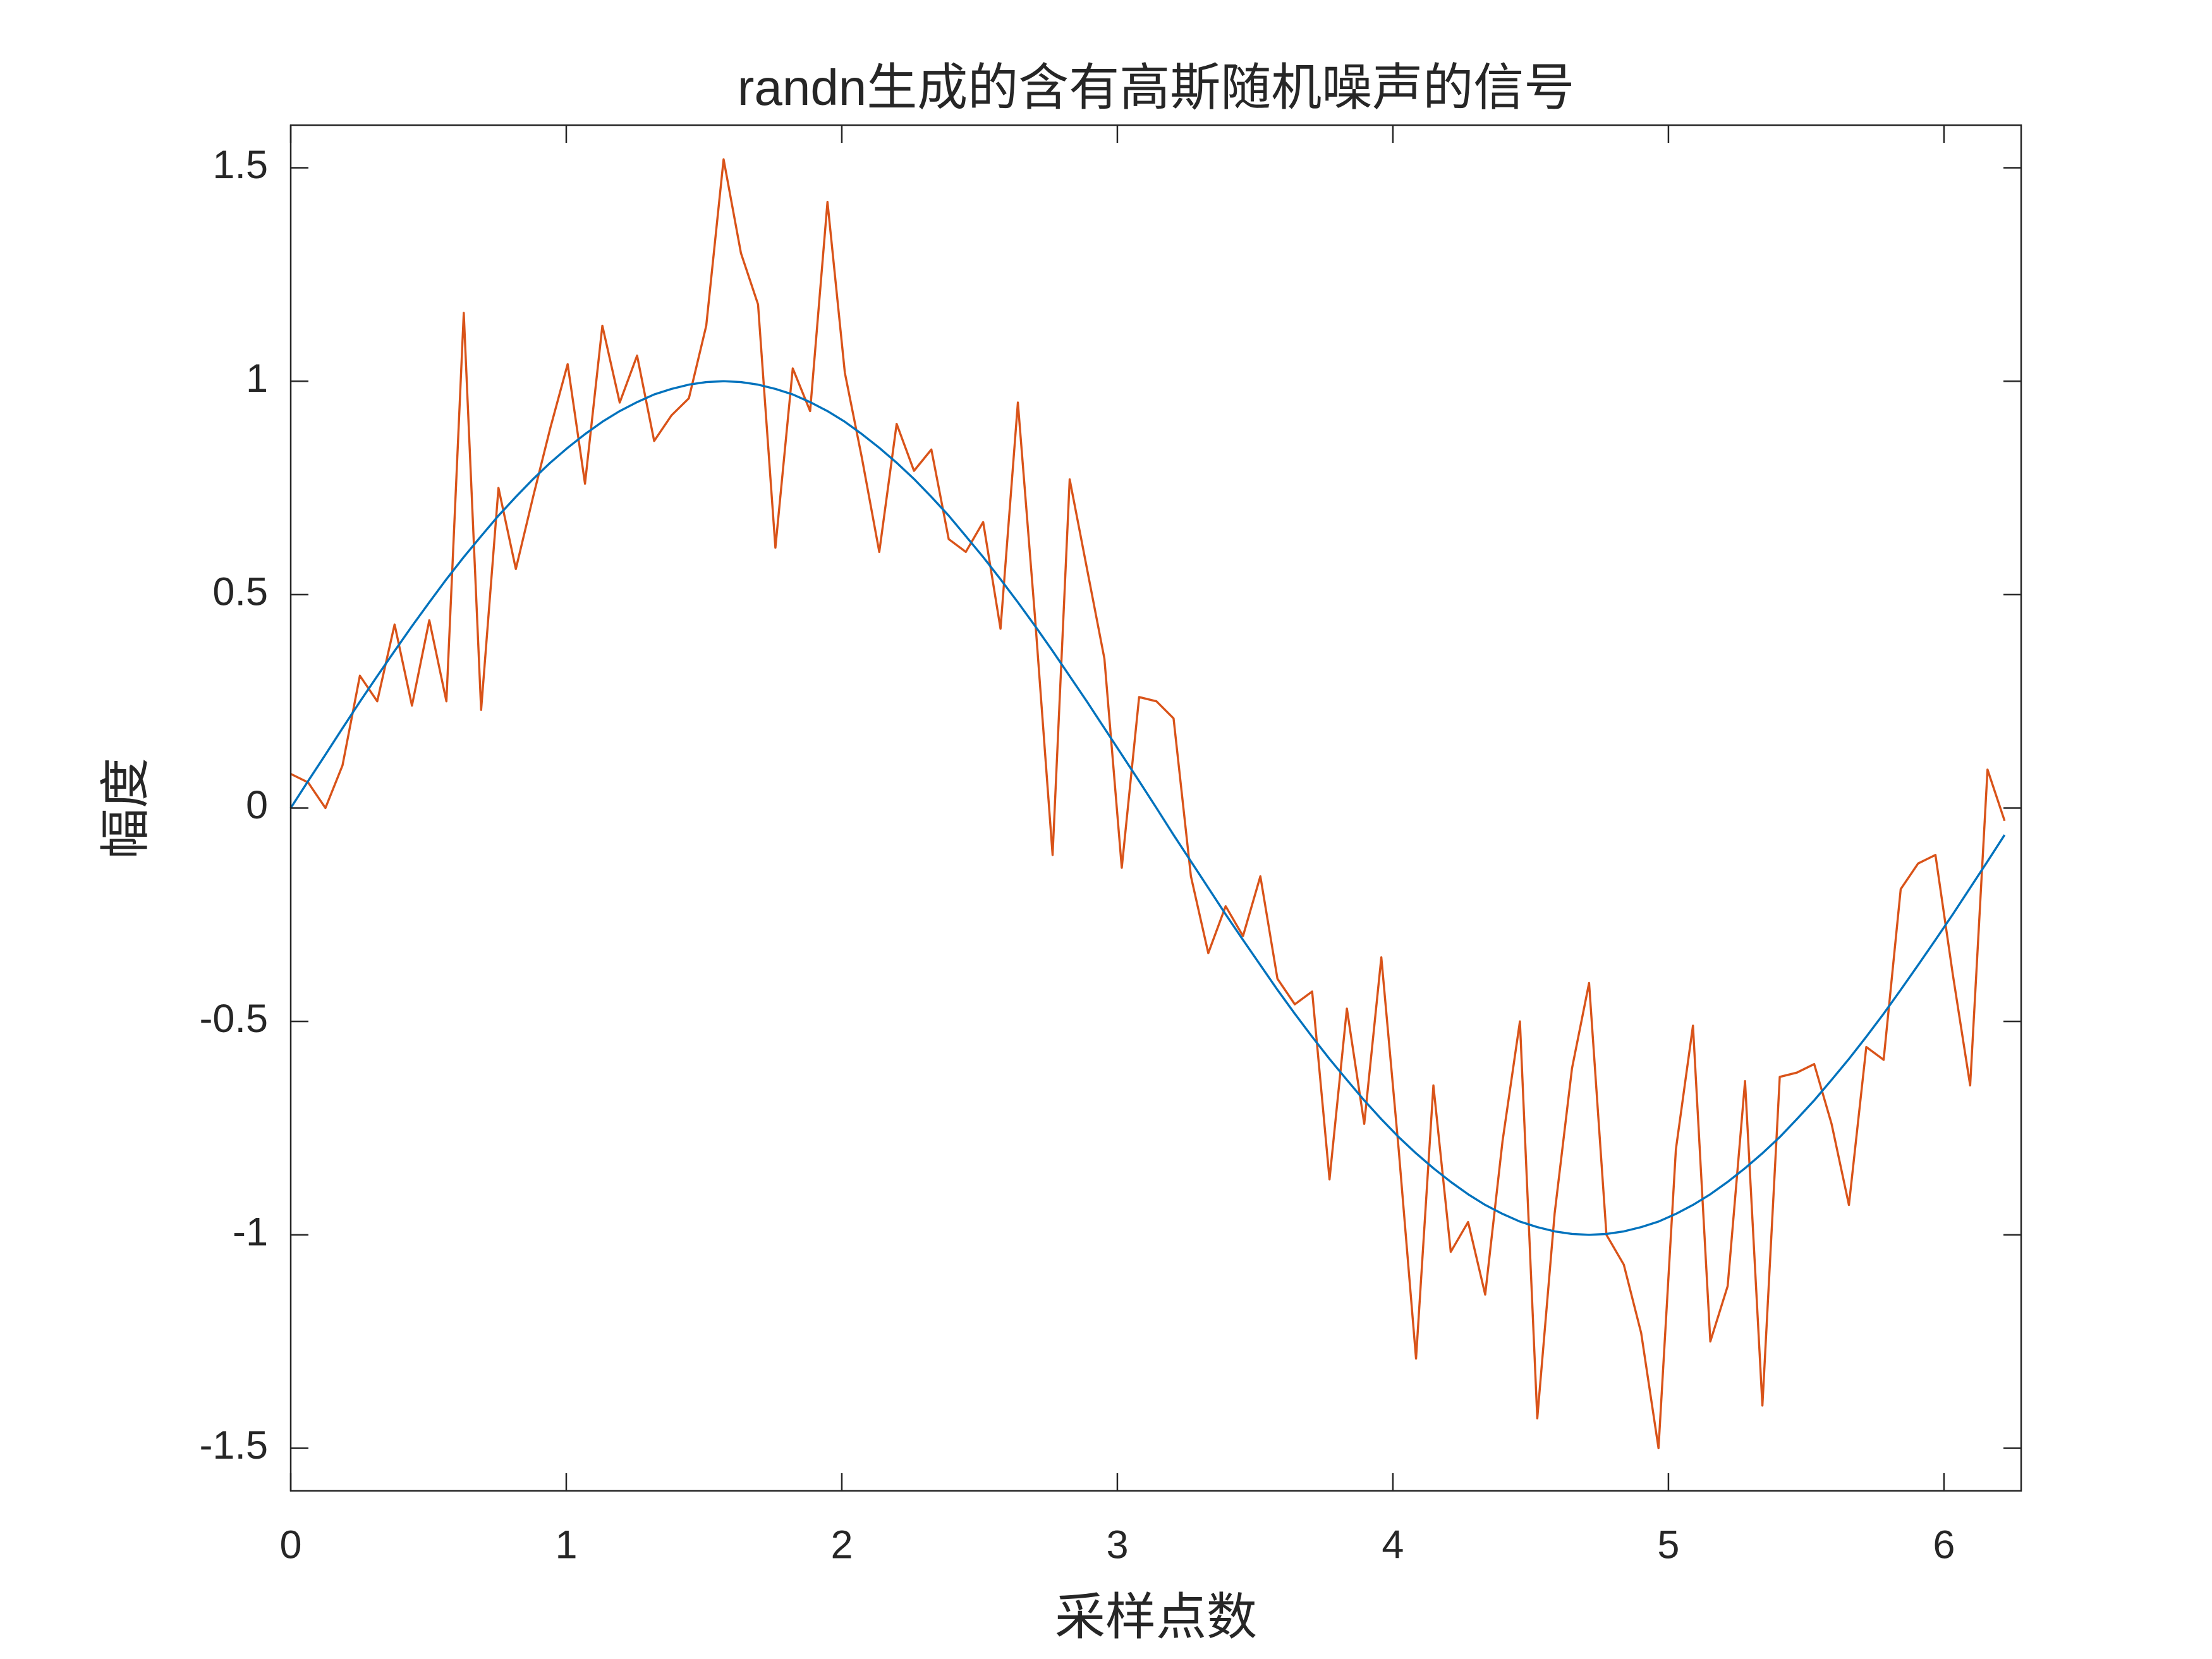 The height and width of the screenshot is (1659, 2212). What do you see at coordinates (251, 1232) in the screenshot?
I see `y-tick-label: -1` at bounding box center [251, 1232].